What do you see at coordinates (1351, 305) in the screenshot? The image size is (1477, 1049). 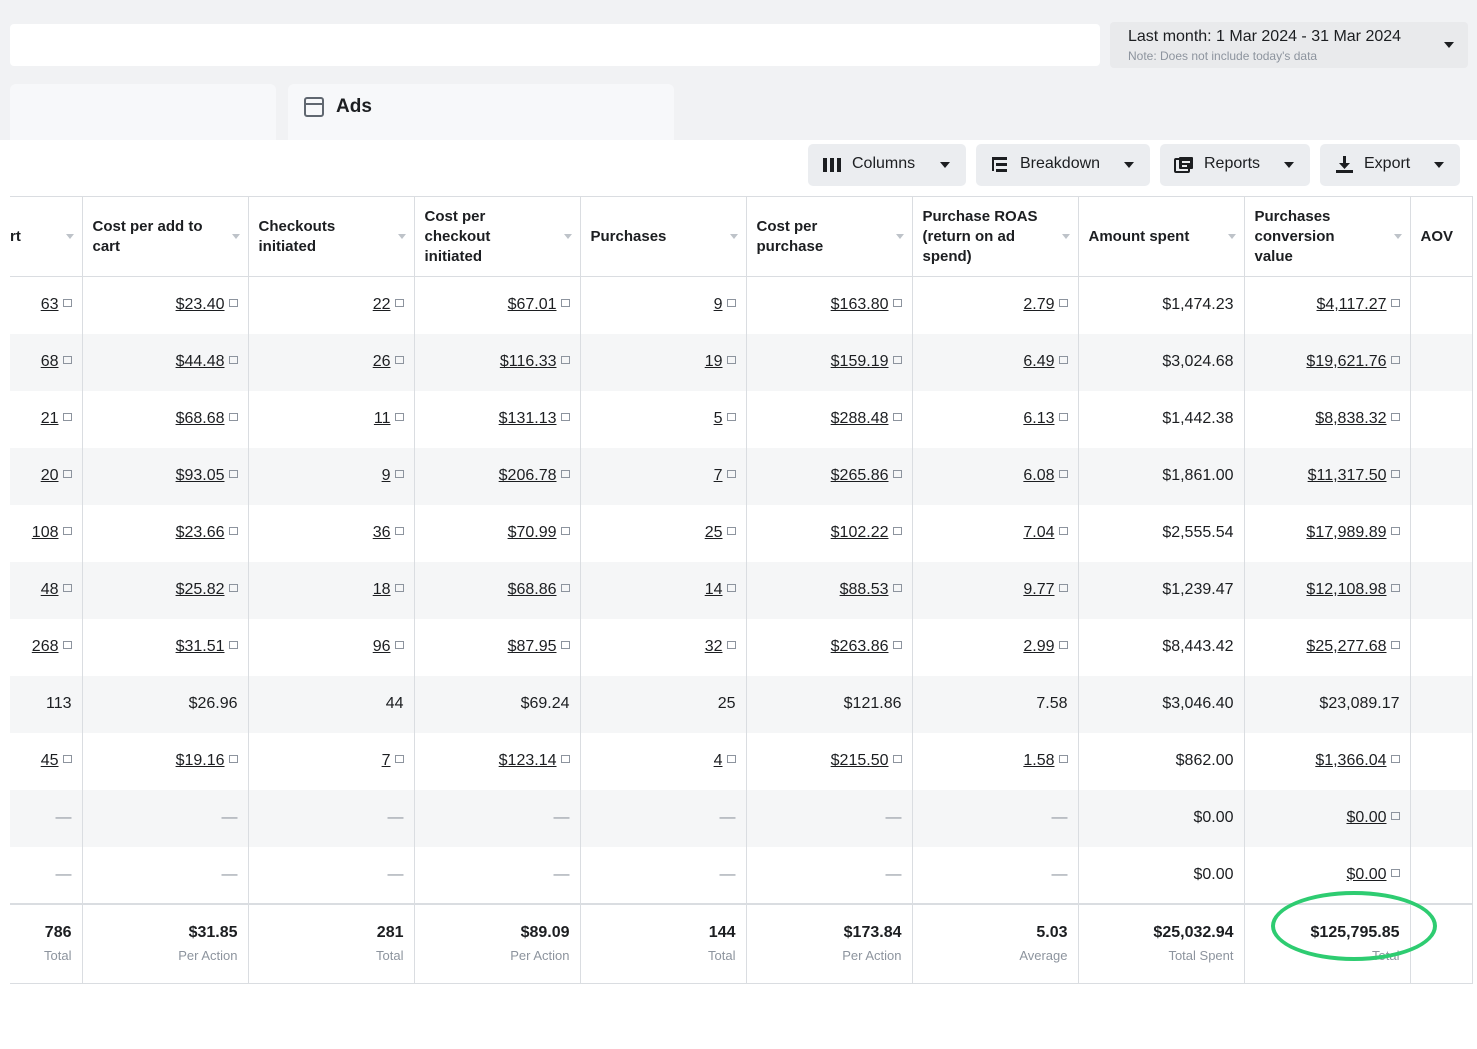 I see `metric-link: $4,117.27` at bounding box center [1351, 305].